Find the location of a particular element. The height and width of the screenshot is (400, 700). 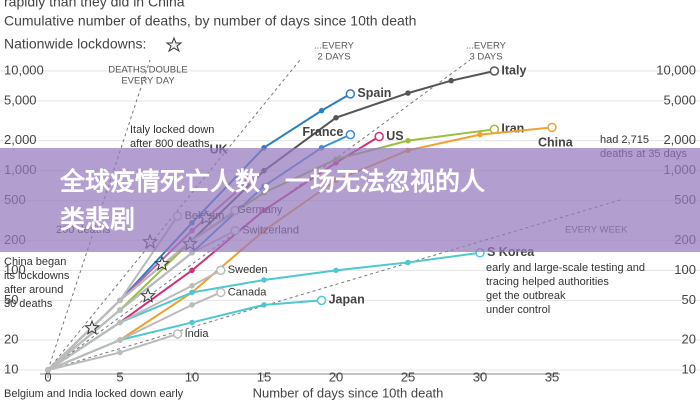

y-tick-label-right: 100 is located at coordinates (685, 269).